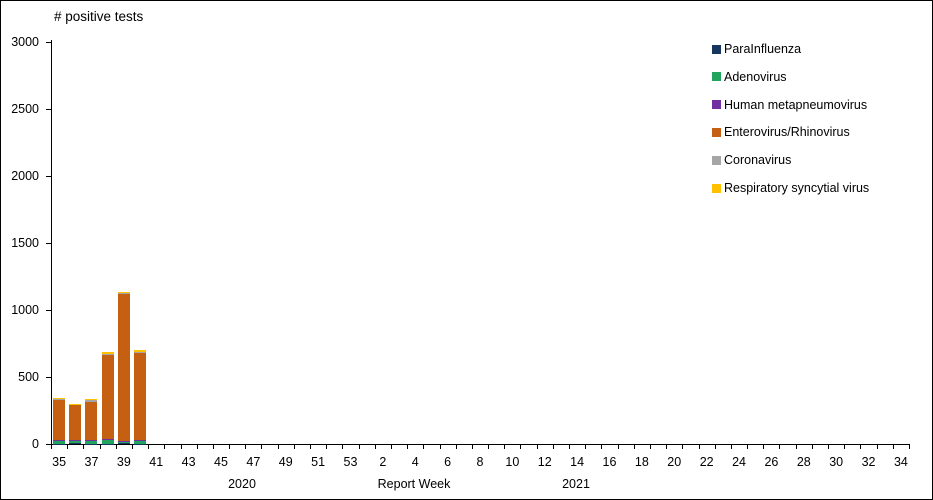  I want to click on x-axis-week-label: 12, so click(544, 462).